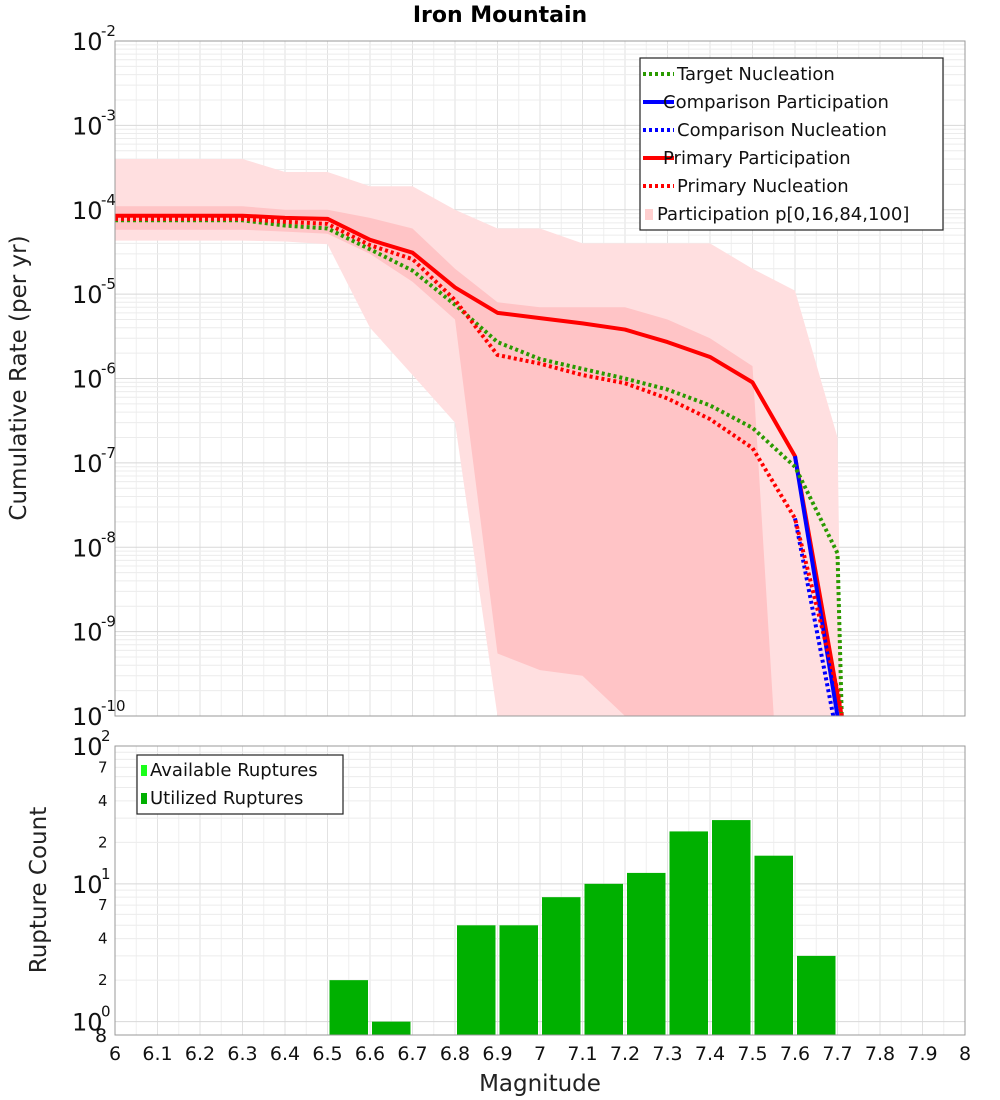 The width and height of the screenshot is (1000, 1100). Describe the element at coordinates (540, 1084) in the screenshot. I see `x-axis-label: Magnitude` at that location.